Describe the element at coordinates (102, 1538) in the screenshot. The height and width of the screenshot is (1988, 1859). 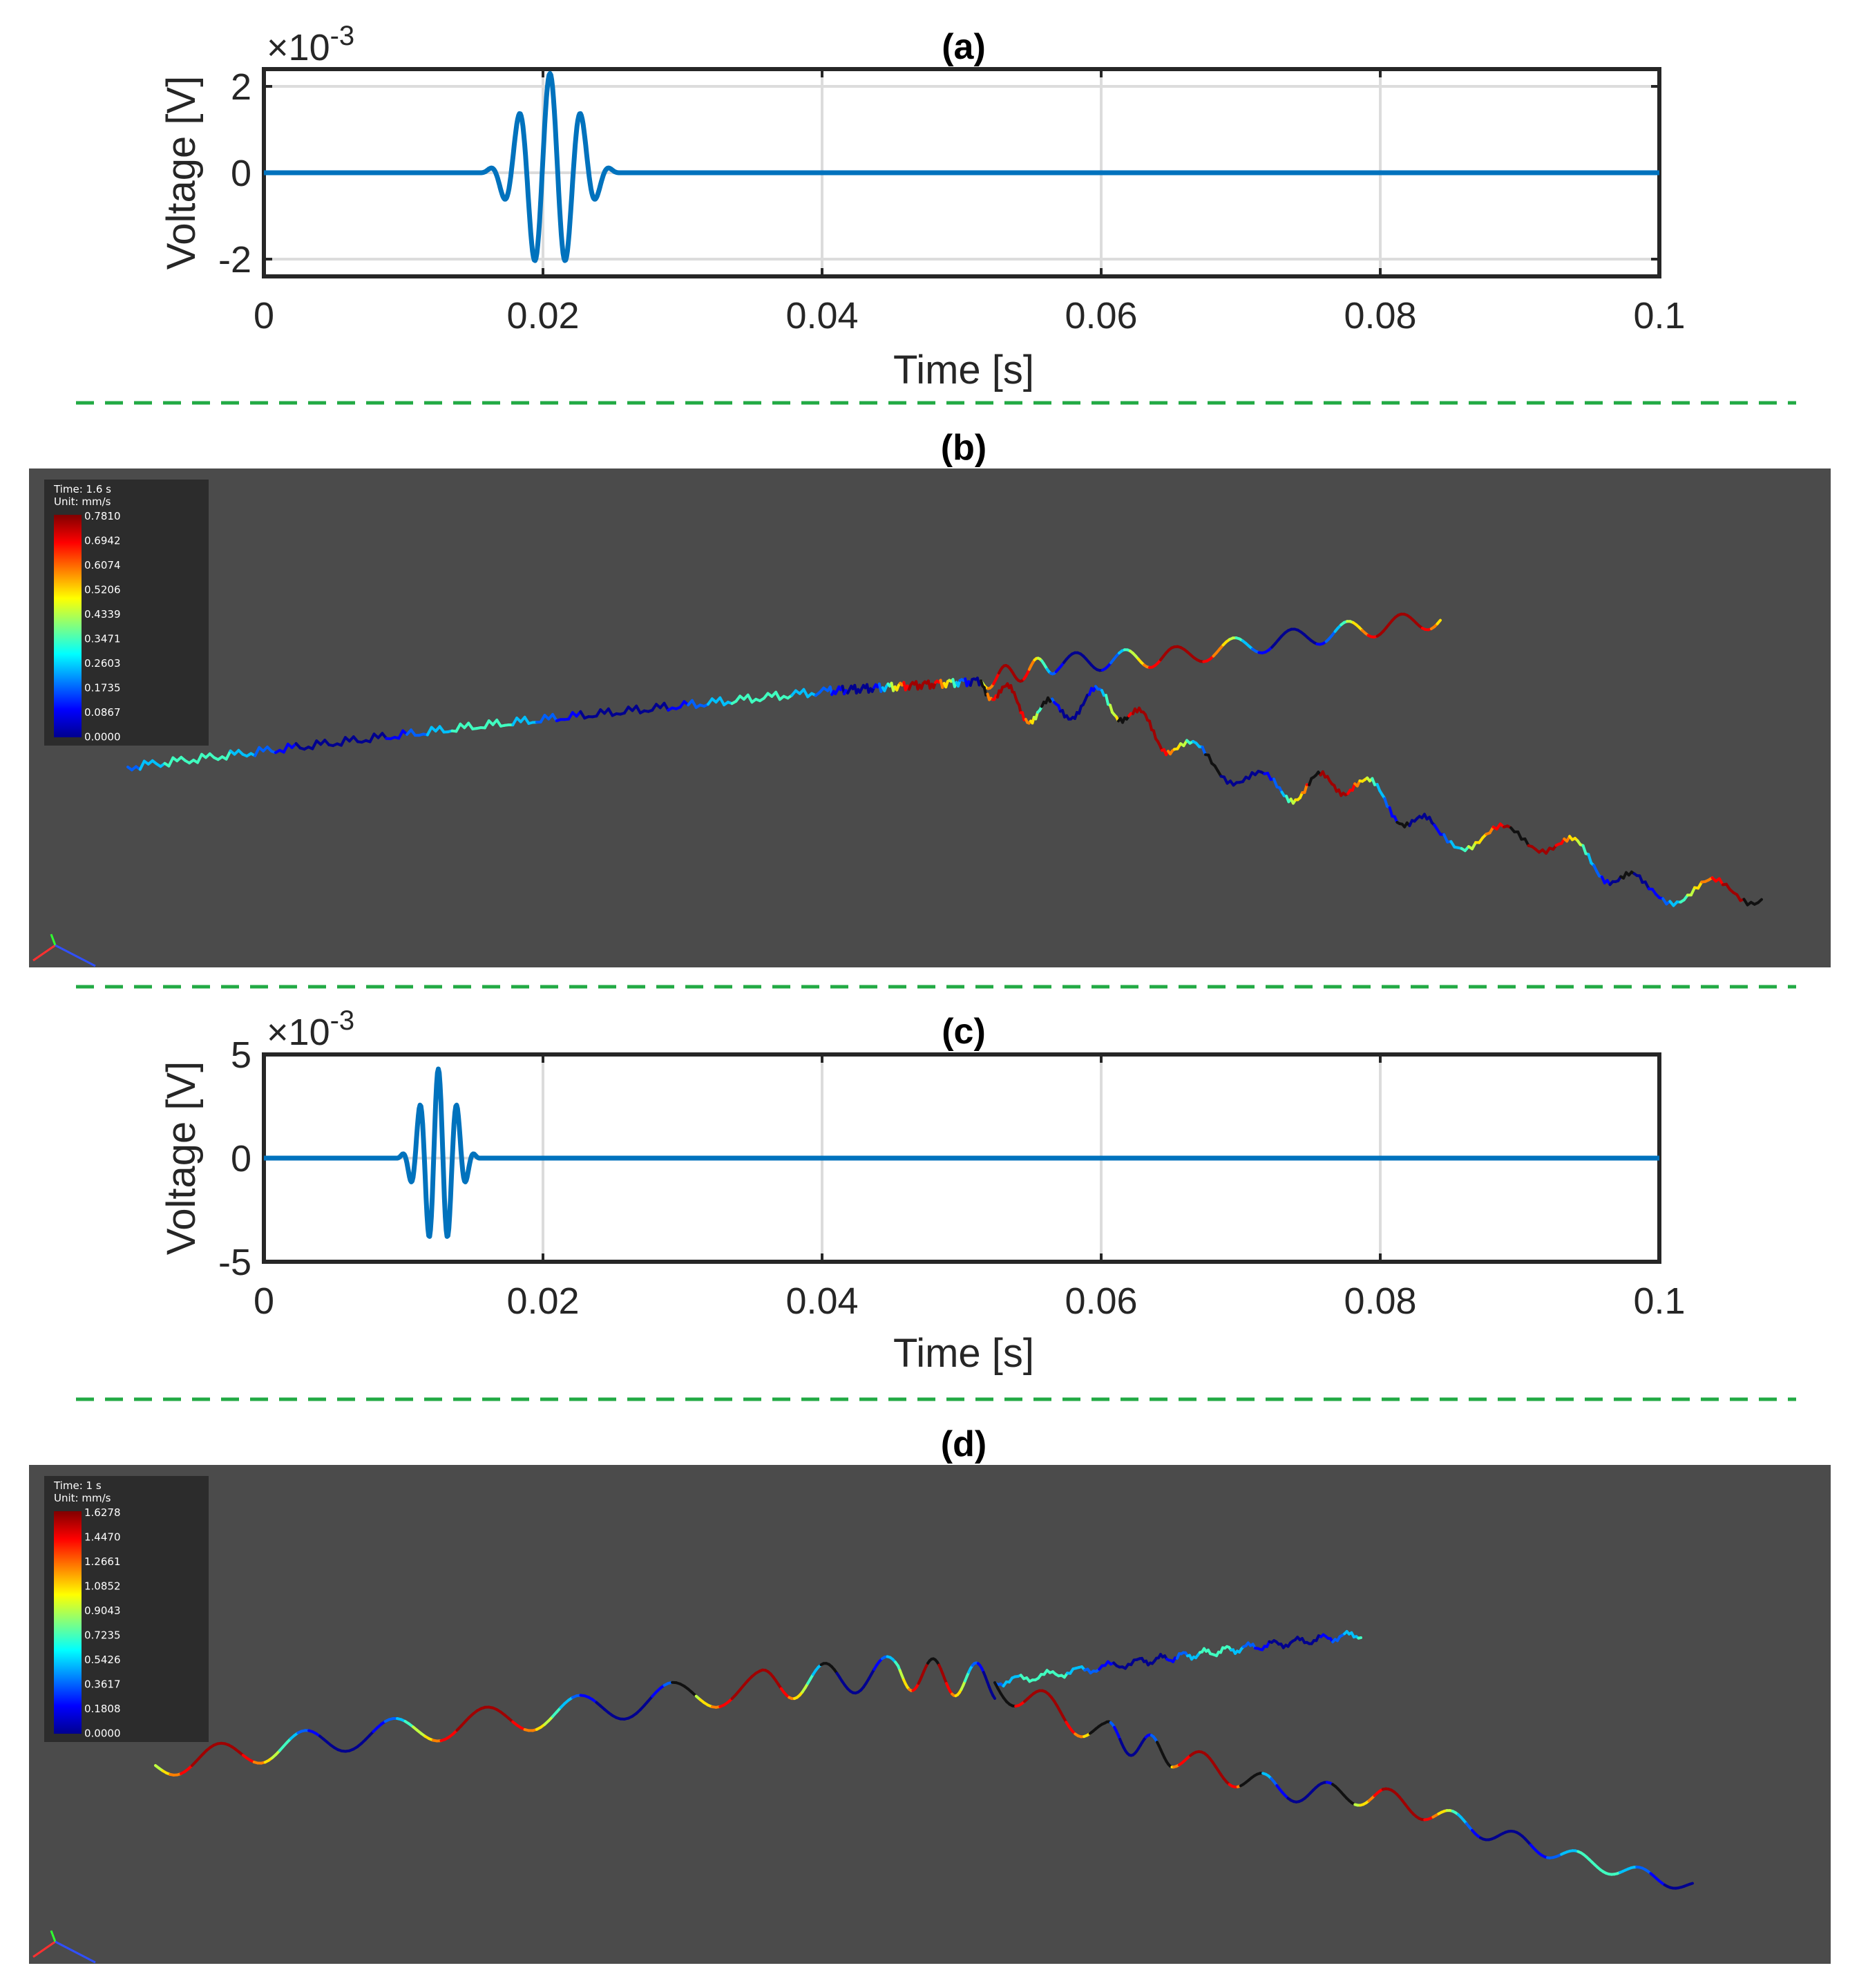
I see `colorbar-tick-label: 1.4470` at that location.